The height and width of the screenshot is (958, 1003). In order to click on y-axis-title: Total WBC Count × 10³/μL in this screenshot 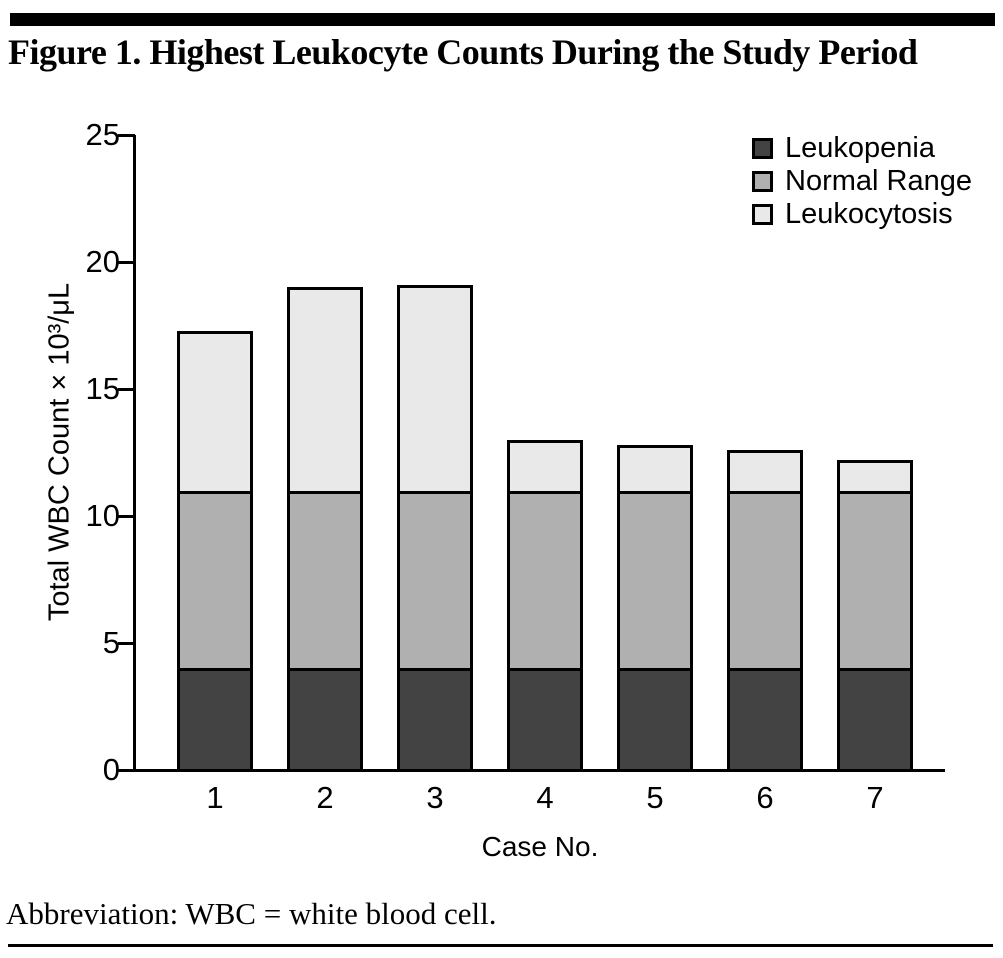, I will do `click(59, 452)`.